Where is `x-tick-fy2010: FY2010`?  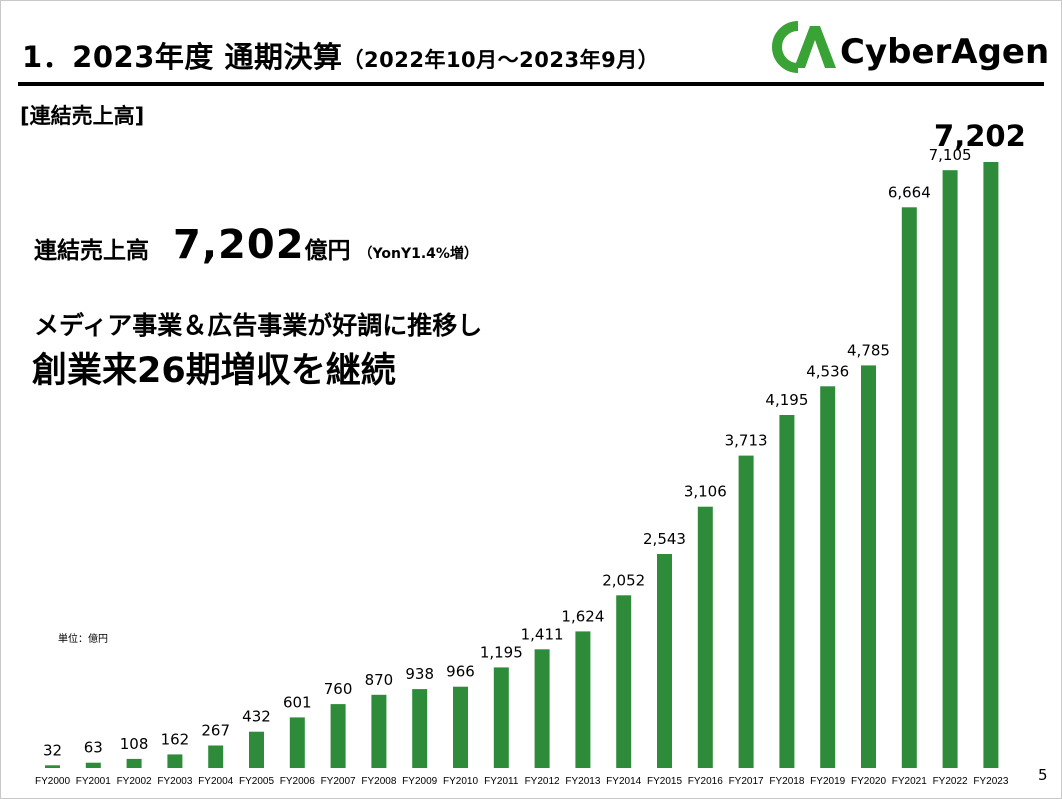
x-tick-fy2010: FY2010 is located at coordinates (460, 781).